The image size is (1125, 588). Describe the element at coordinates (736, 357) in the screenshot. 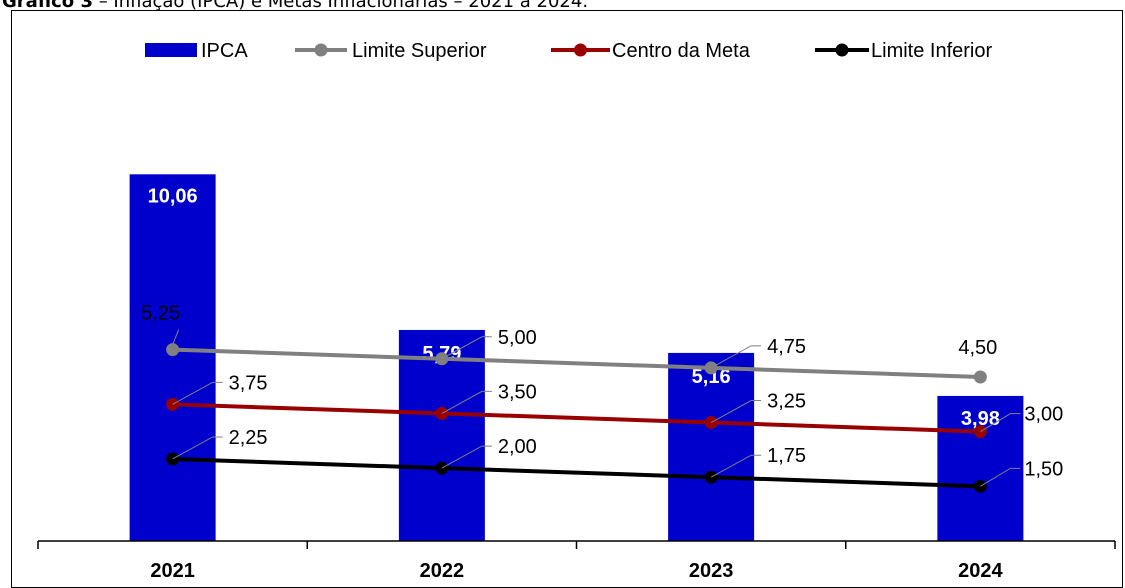

I see `limite-superior-leader-2023` at that location.